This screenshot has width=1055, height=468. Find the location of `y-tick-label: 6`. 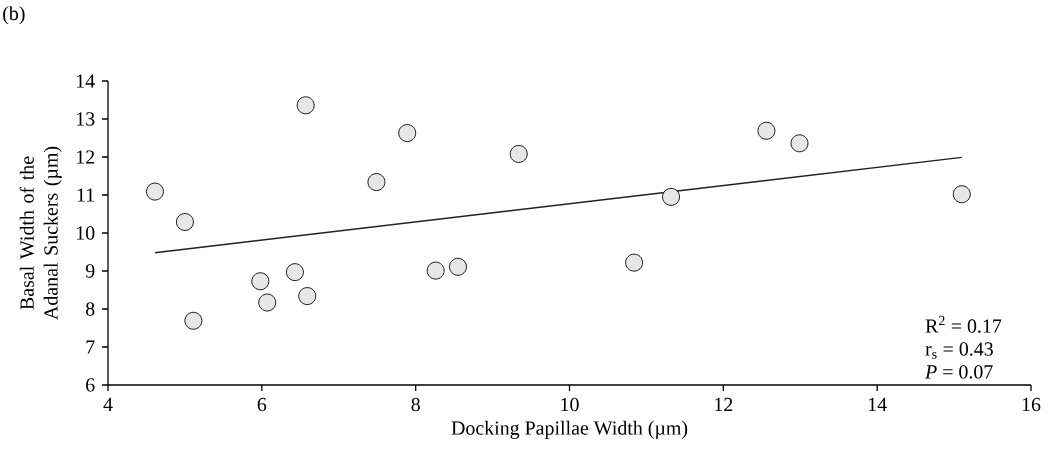

y-tick-label: 6 is located at coordinates (90, 385).